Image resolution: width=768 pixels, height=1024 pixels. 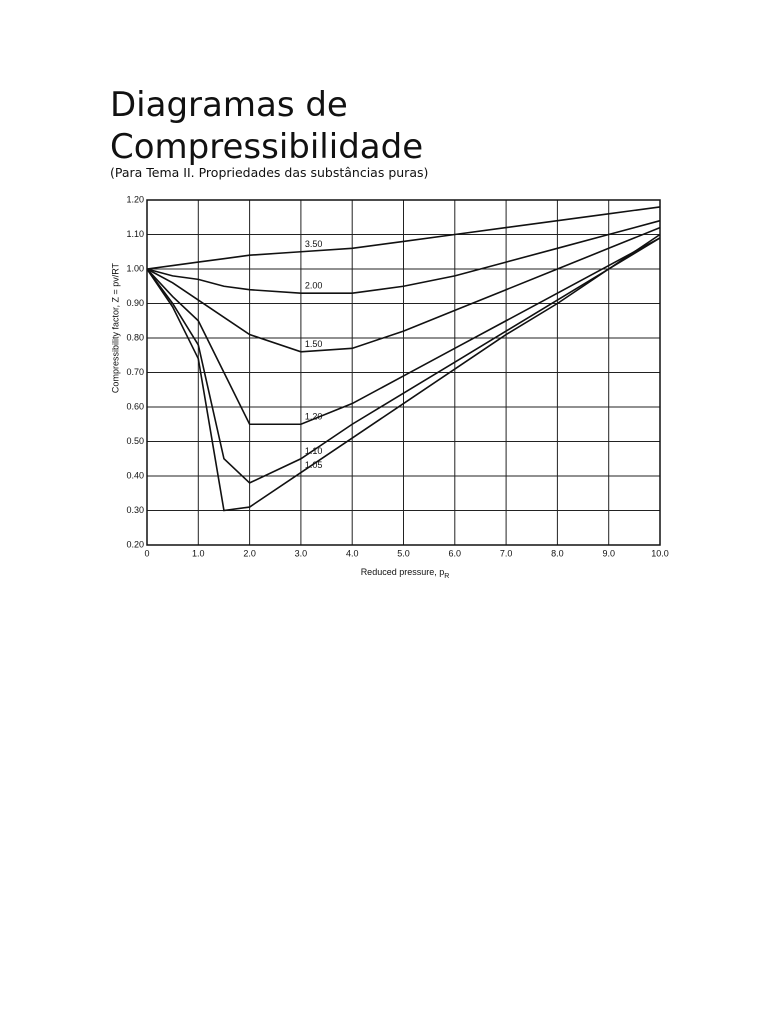 I want to click on y-tick-label: 0.80, so click(x=135, y=337).